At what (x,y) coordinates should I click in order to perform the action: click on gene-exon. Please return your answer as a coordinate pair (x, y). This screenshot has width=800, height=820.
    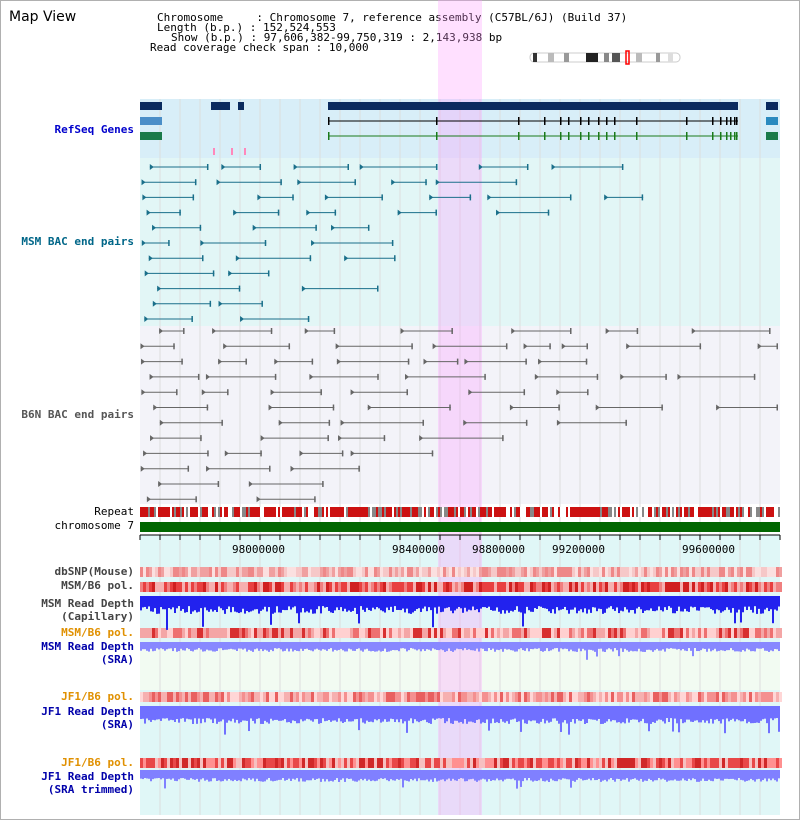
    Looking at the image, I should click on (615, 121).